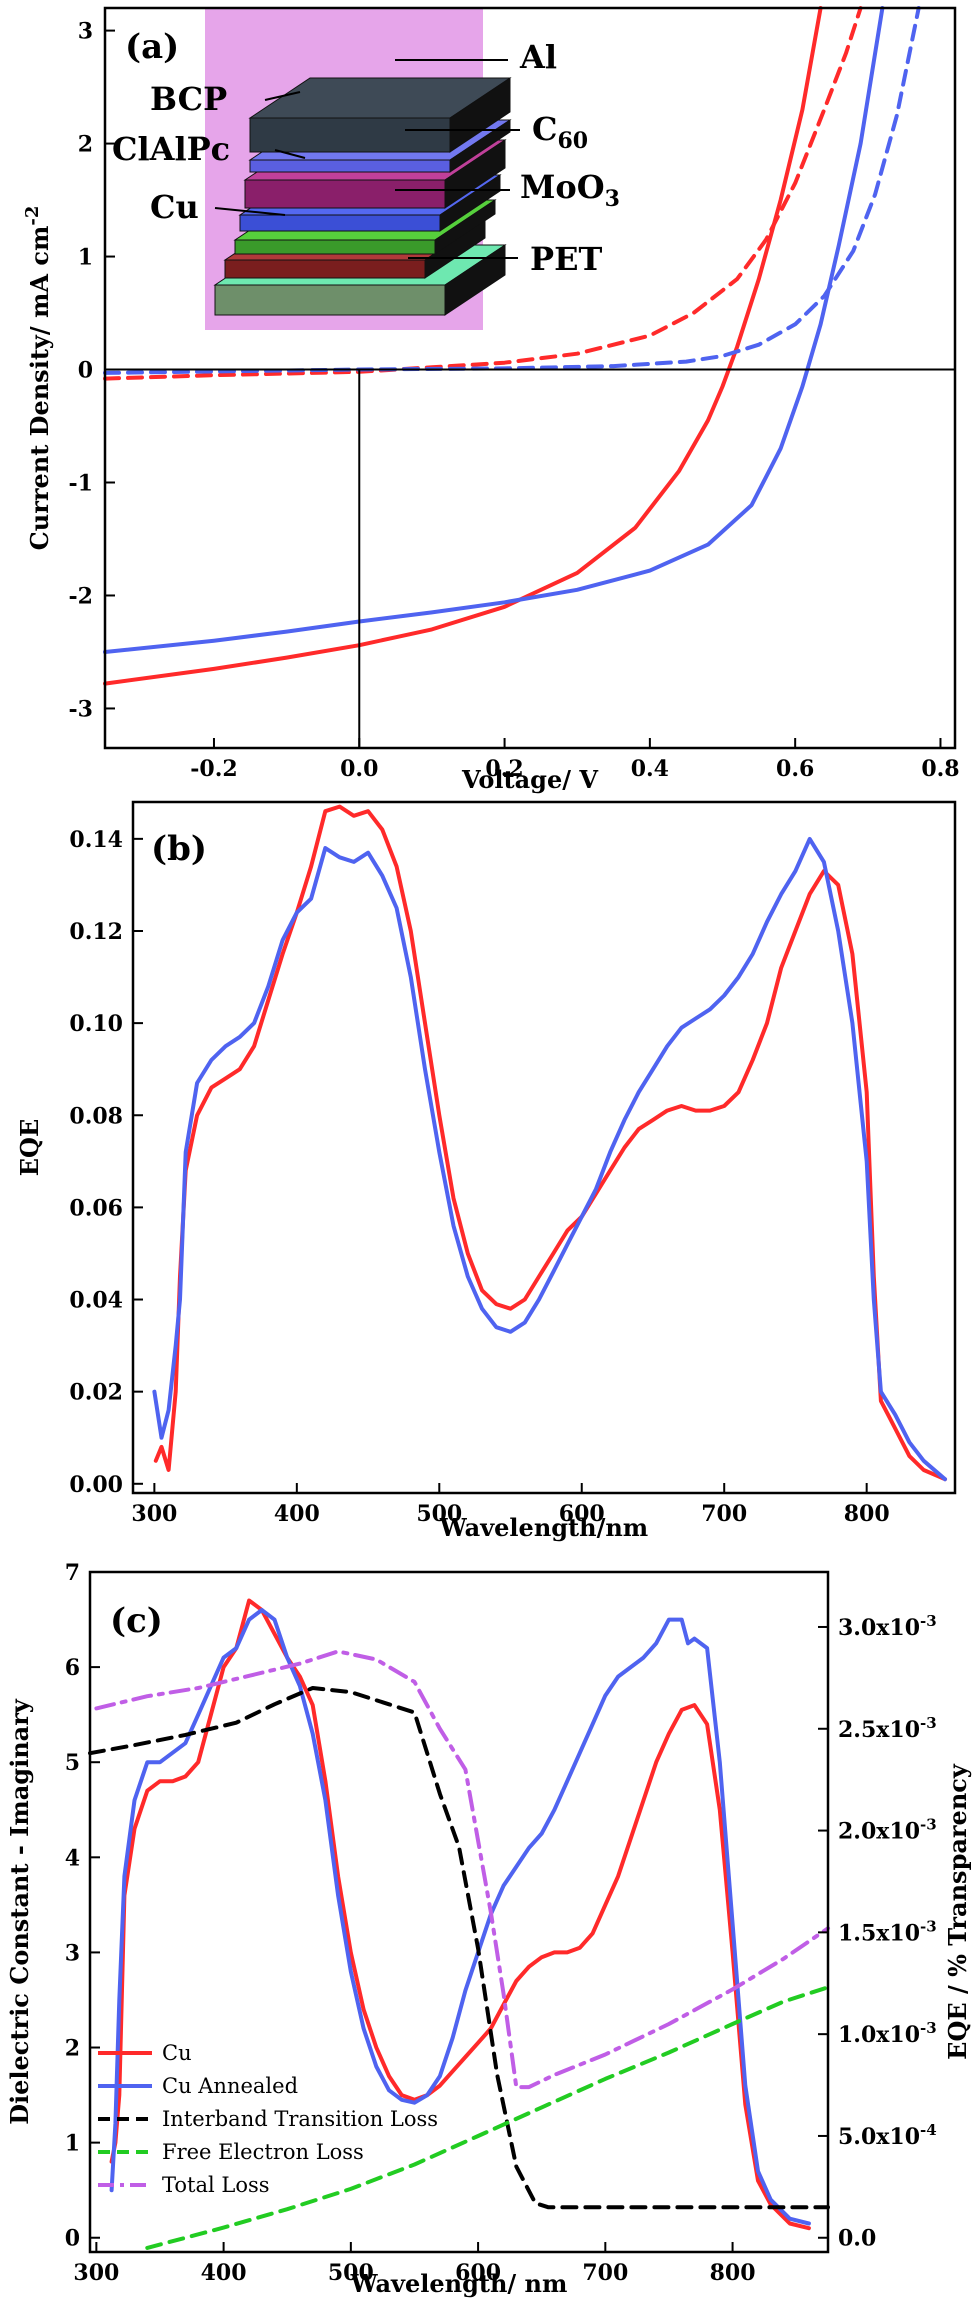  I want to click on legend-entry: Interband Transition Loss, so click(300, 2119).